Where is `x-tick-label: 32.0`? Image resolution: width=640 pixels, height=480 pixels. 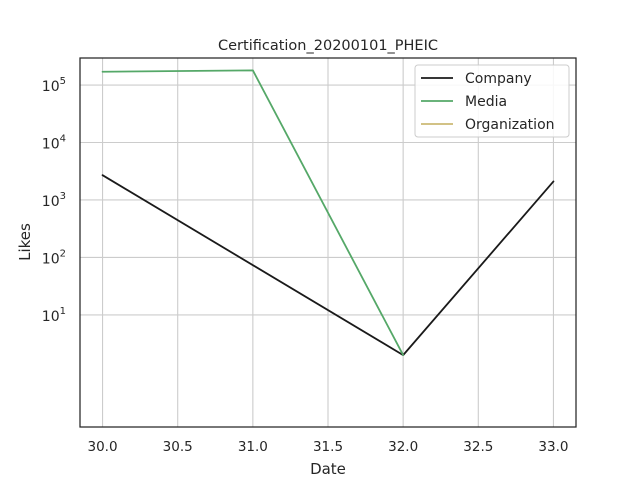 x-tick-label: 32.0 is located at coordinates (403, 447).